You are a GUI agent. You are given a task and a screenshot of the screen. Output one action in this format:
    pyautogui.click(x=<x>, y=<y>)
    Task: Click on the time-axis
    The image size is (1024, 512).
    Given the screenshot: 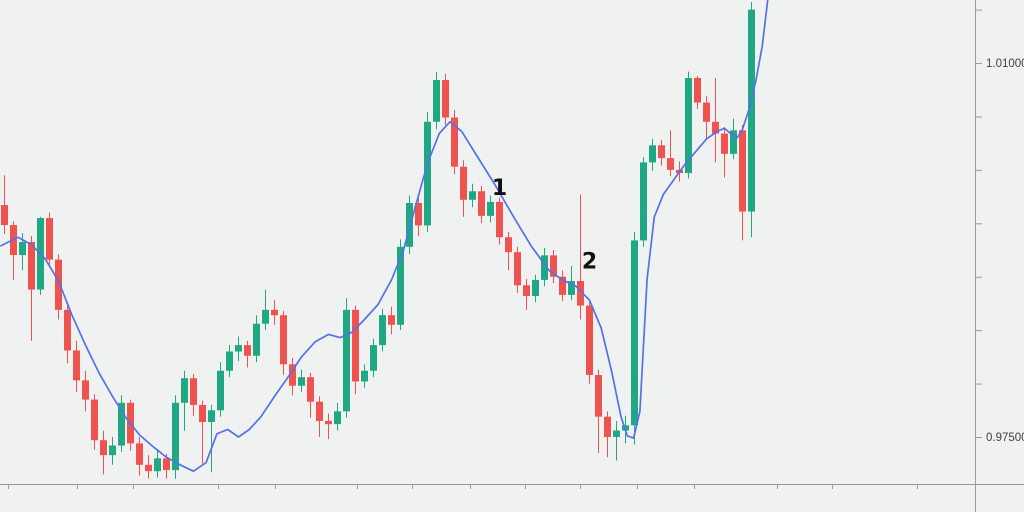 What is the action you would take?
    pyautogui.click(x=512, y=486)
    